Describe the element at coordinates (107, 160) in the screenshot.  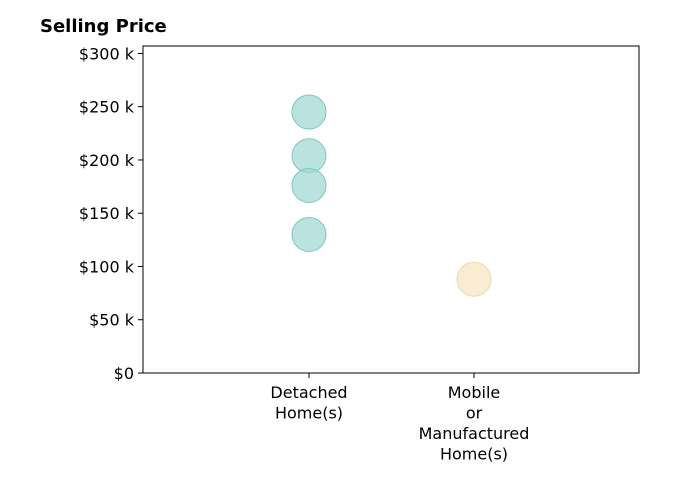
I see `y-tick-label: $200 k` at that location.